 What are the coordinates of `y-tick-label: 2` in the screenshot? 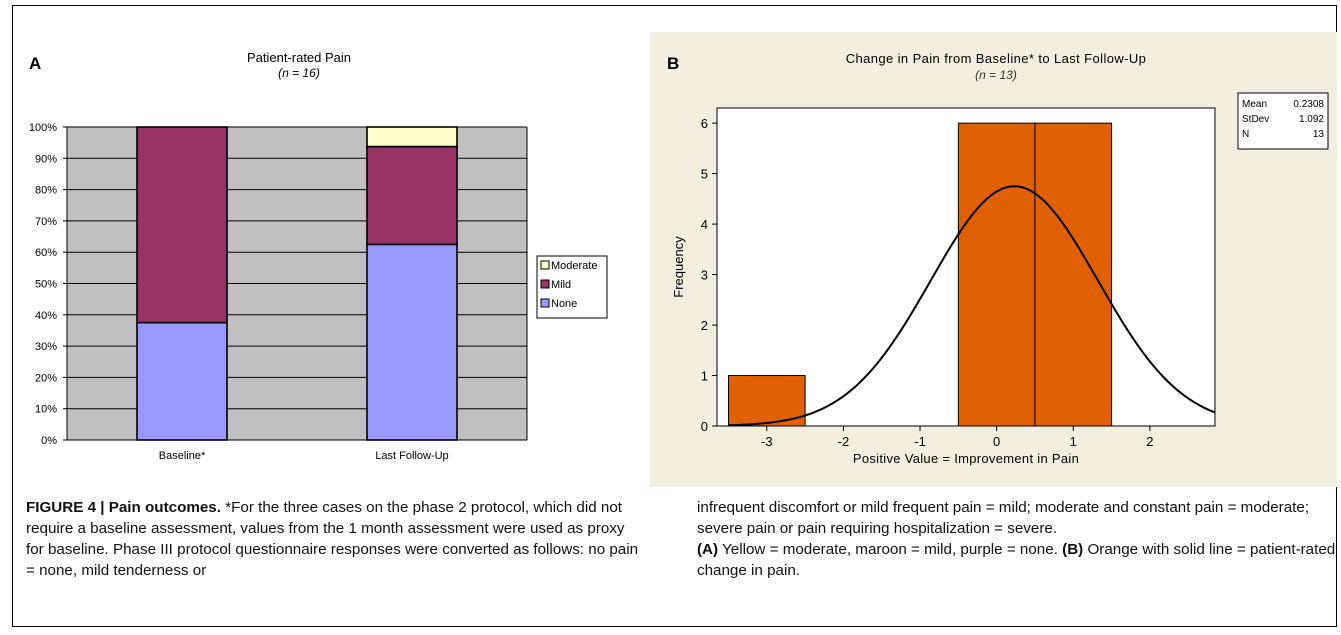 It's located at (704, 325).